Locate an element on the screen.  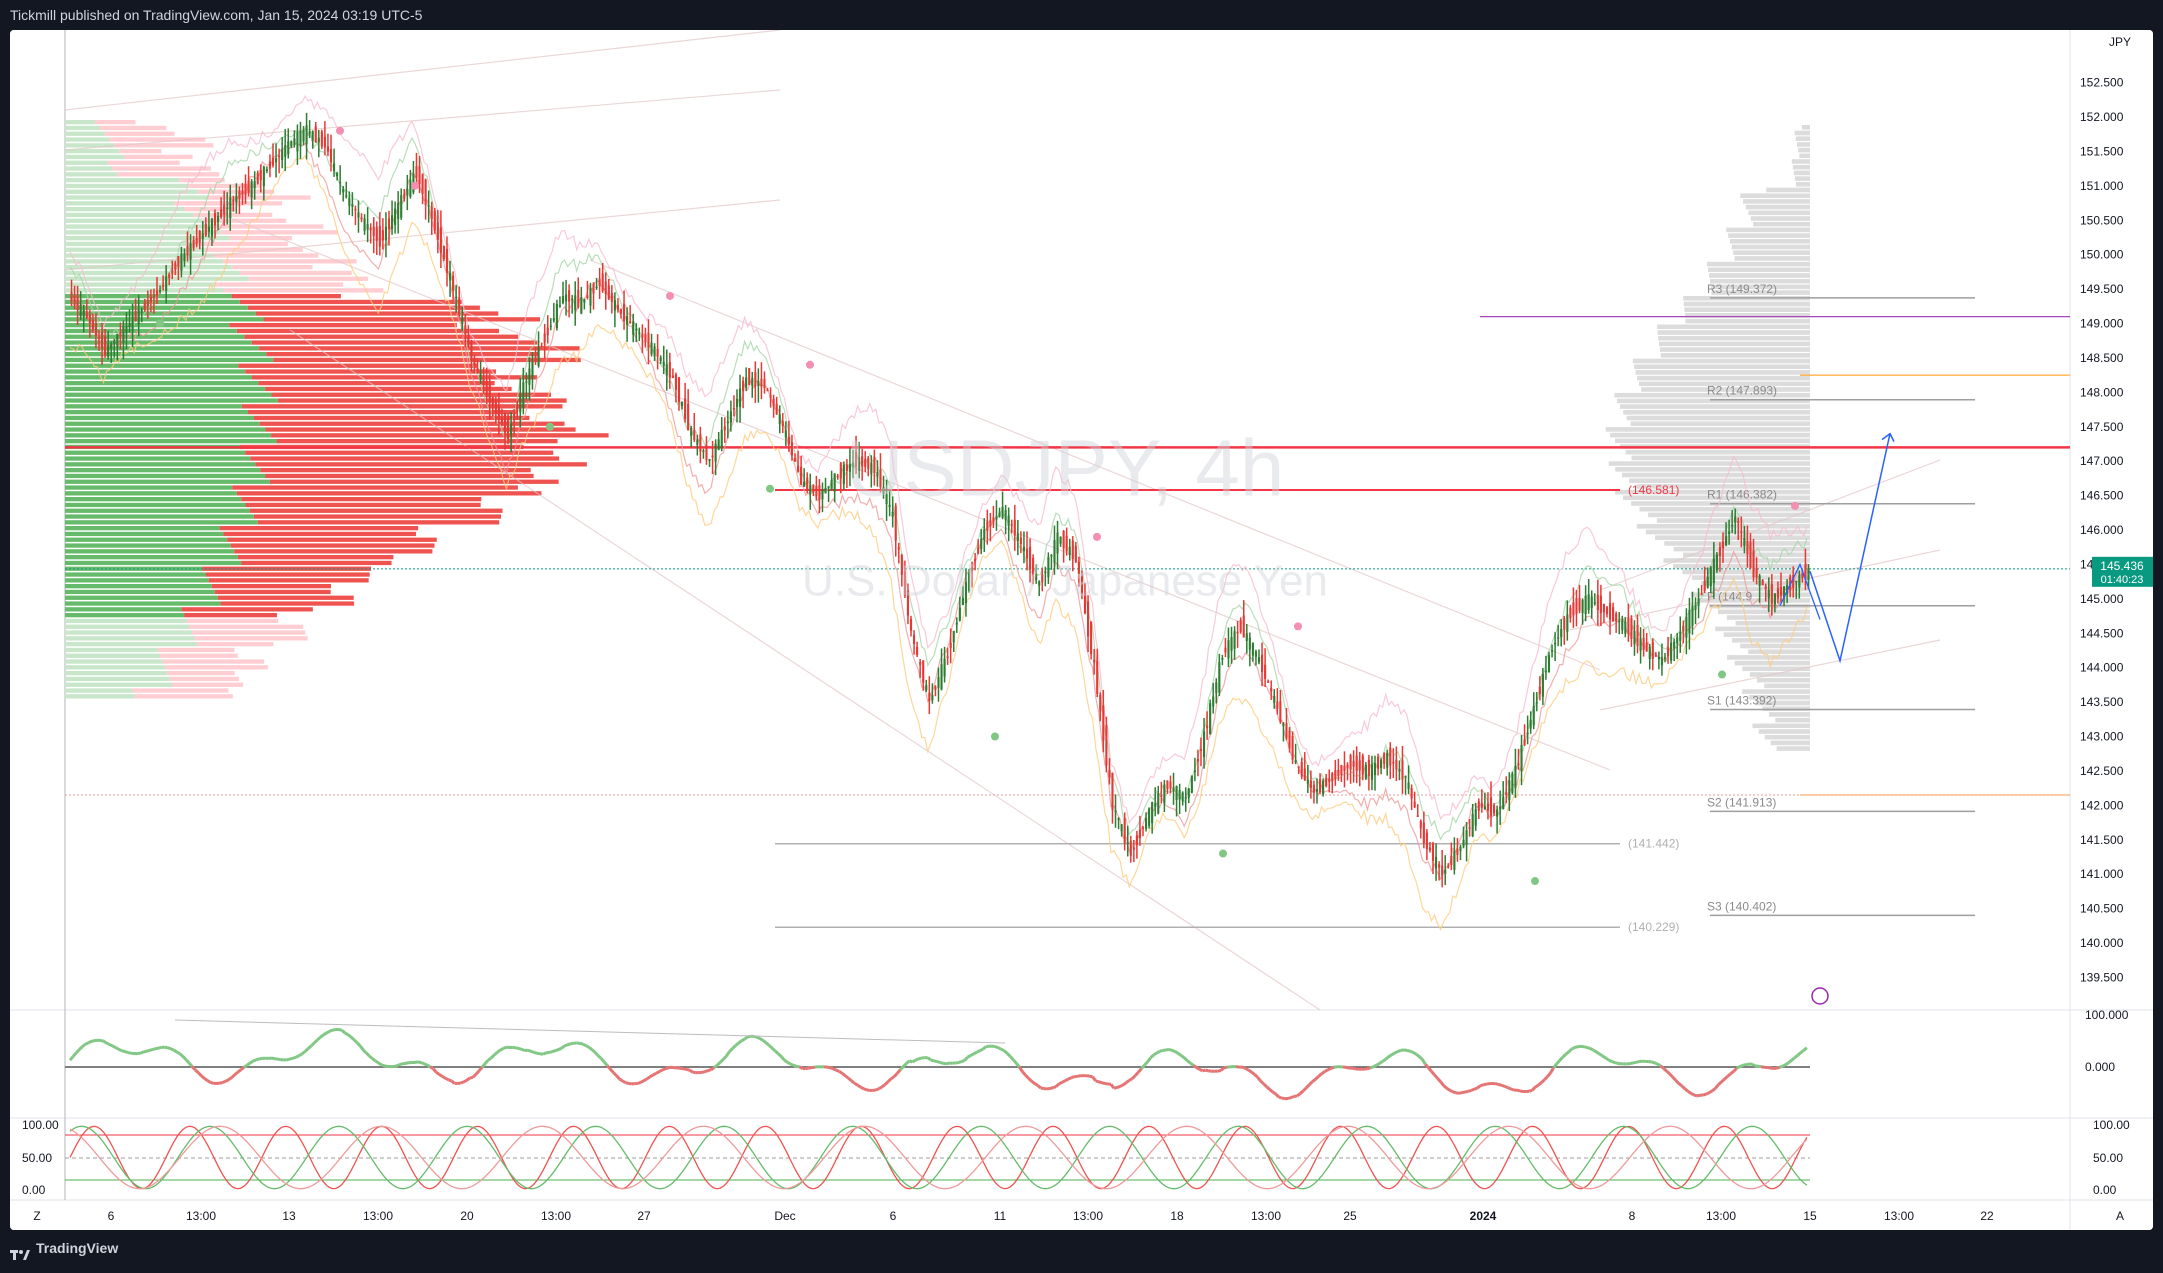
tradingview-logo: TradingView is located at coordinates (64, 1248).